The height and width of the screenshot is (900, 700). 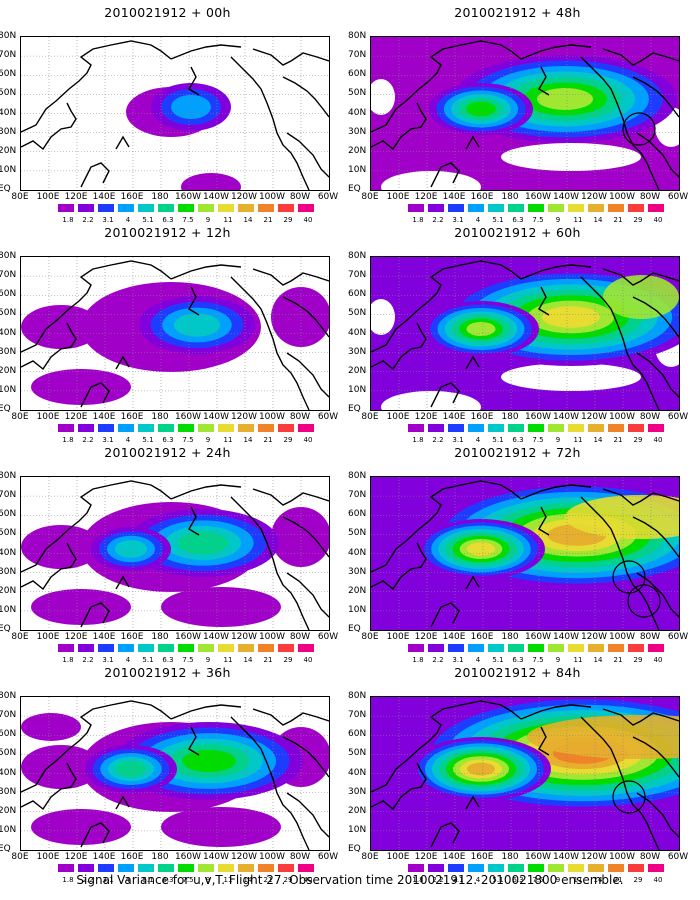 What do you see at coordinates (558, 440) in the screenshot?
I see `colorbar-label: 9` at bounding box center [558, 440].